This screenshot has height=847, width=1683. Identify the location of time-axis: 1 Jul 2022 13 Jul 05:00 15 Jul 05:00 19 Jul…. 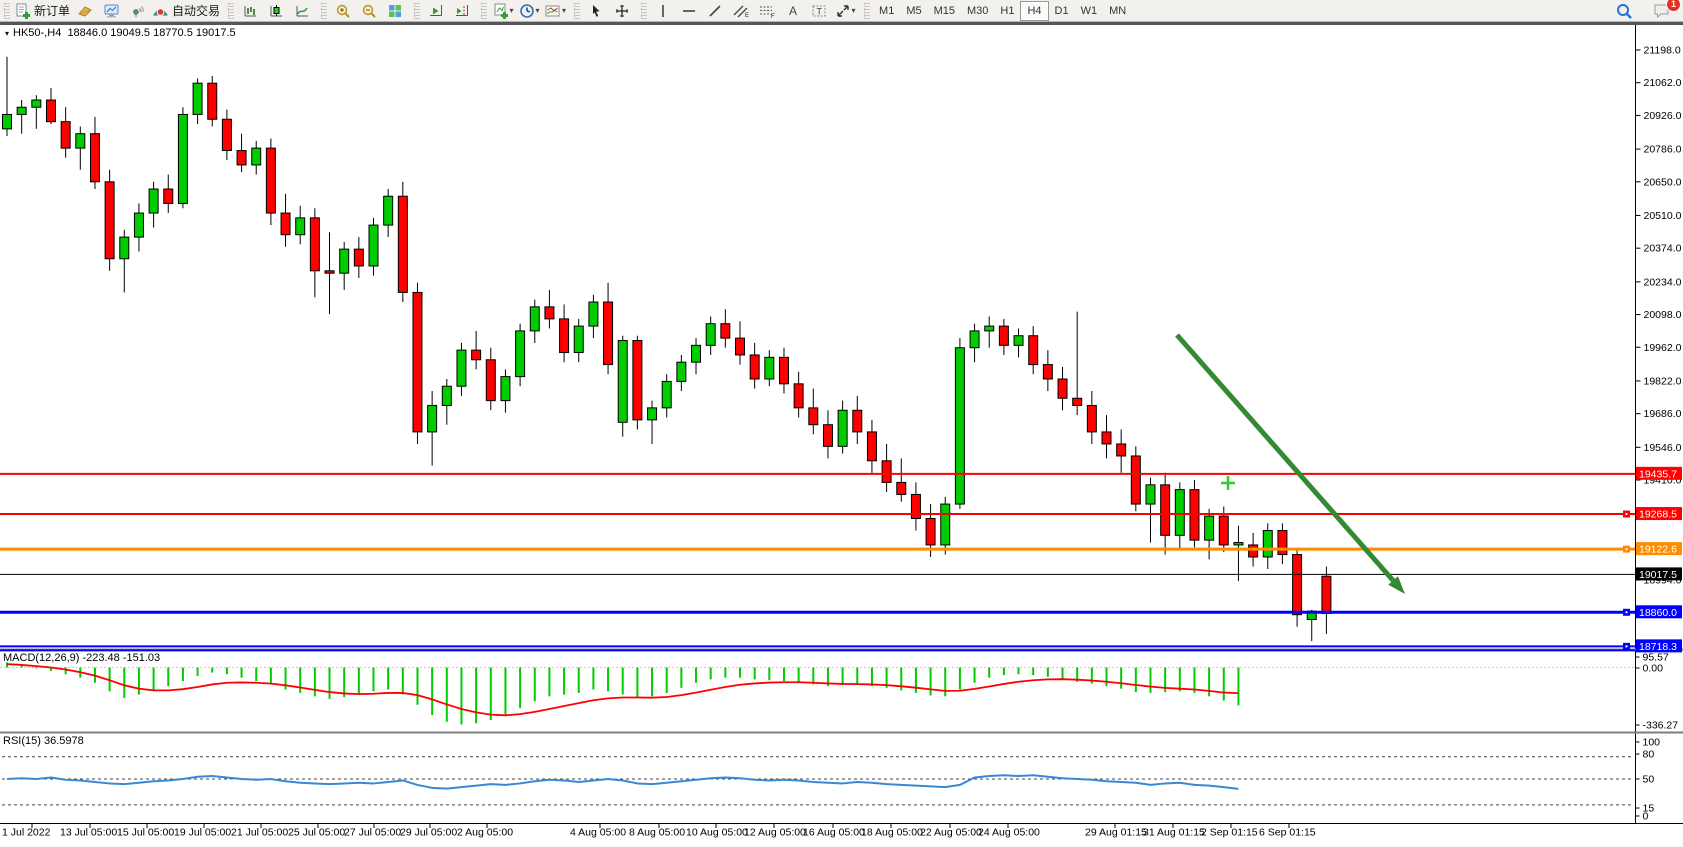
(659, 831).